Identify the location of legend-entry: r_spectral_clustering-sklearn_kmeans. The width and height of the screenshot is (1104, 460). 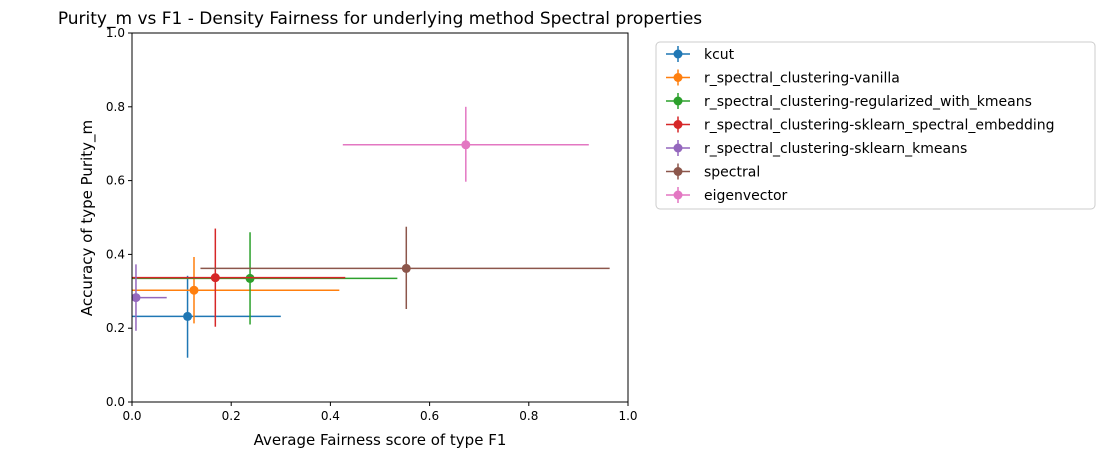
(816, 148).